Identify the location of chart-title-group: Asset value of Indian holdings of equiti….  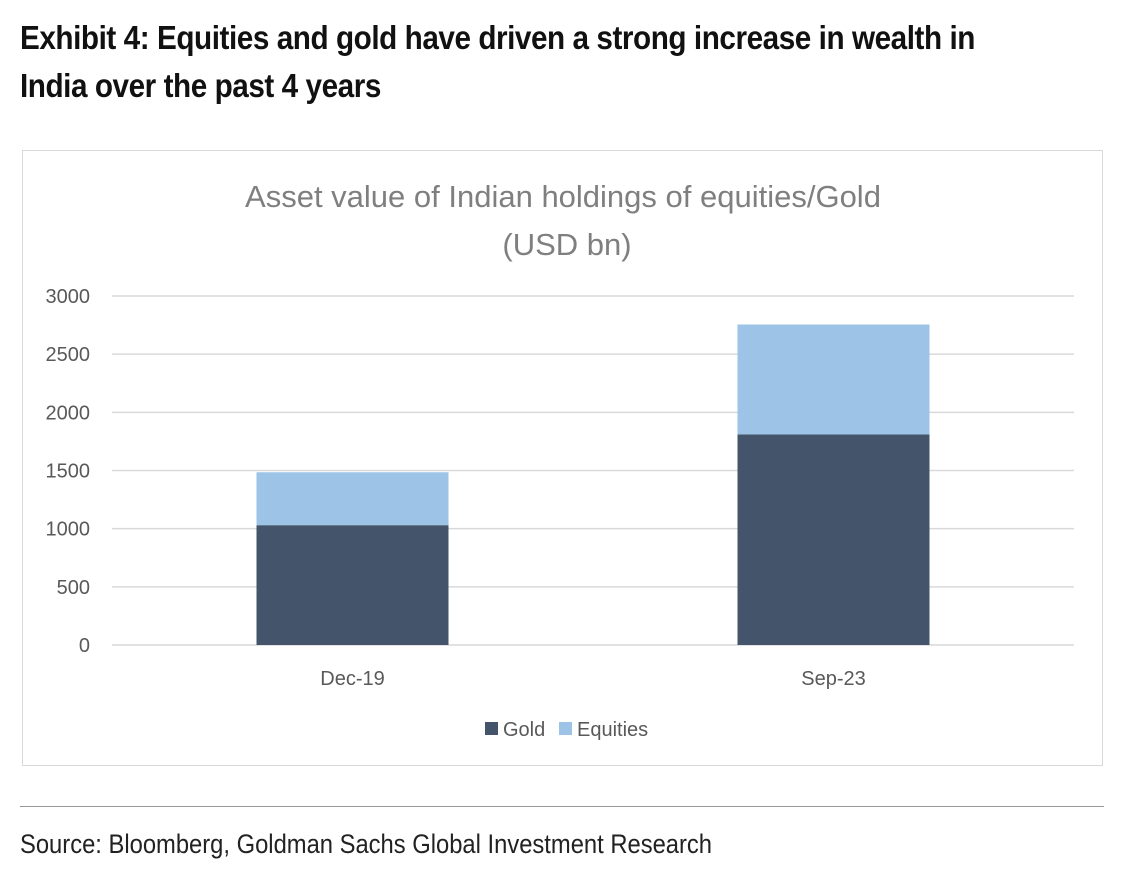
(563, 220).